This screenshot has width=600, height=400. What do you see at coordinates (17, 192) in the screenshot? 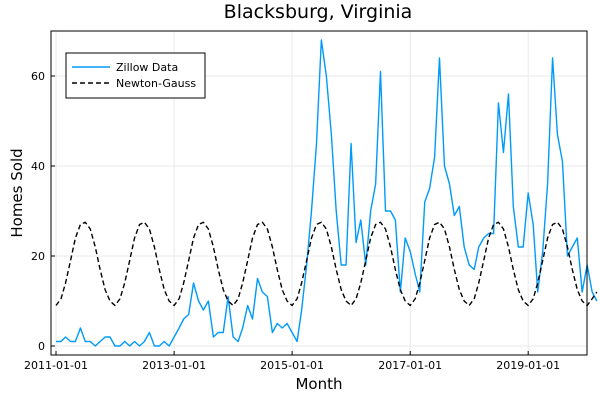
I see `y-axis-label: Homes Sold` at bounding box center [17, 192].